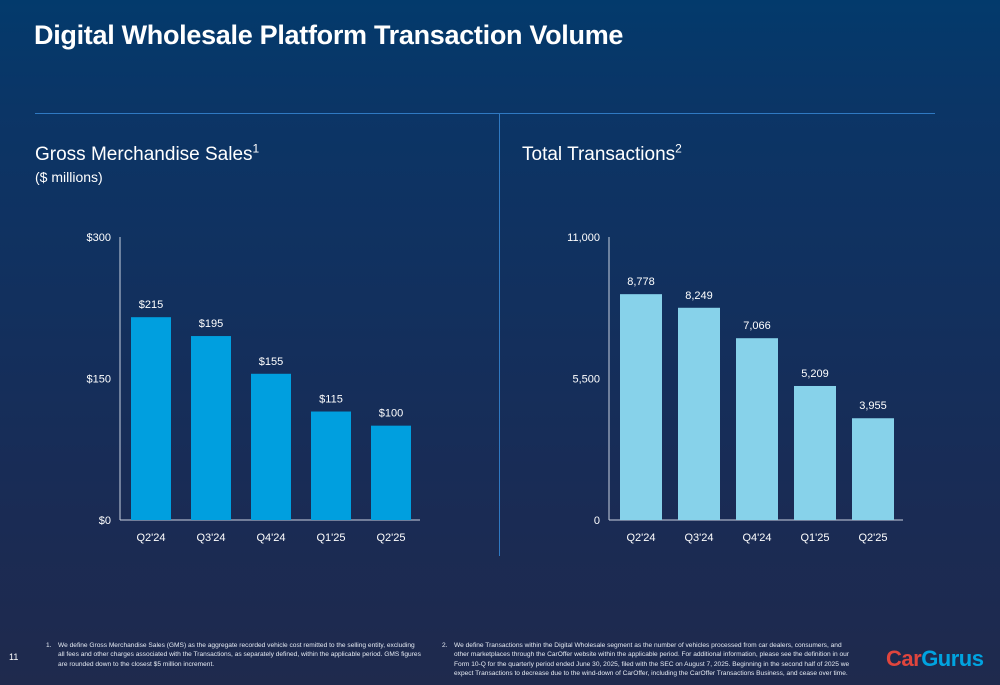 The width and height of the screenshot is (1000, 685). What do you see at coordinates (872, 538) in the screenshot?
I see `tx-x-tick-label-5: Q2'25` at bounding box center [872, 538].